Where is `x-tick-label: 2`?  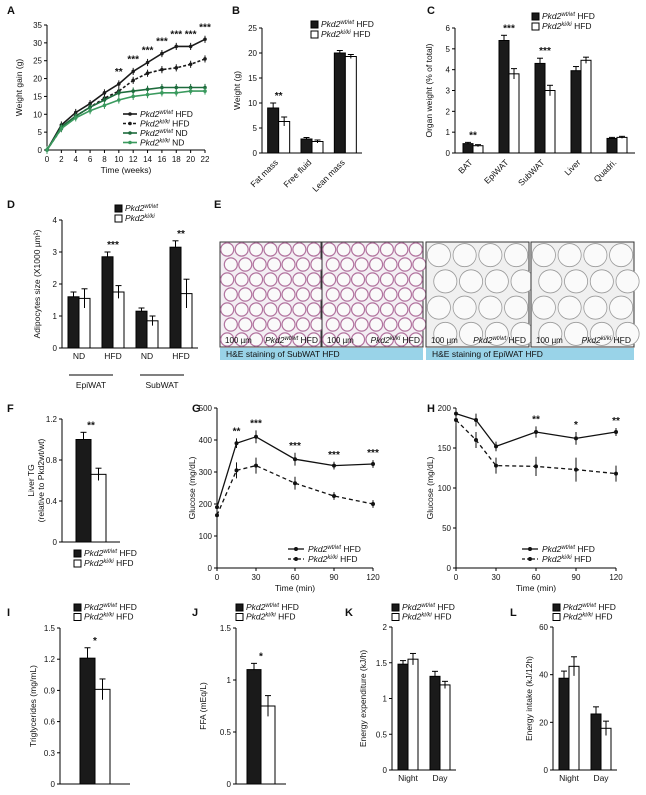
x-tick-label: 2 is located at coordinates (61, 159).